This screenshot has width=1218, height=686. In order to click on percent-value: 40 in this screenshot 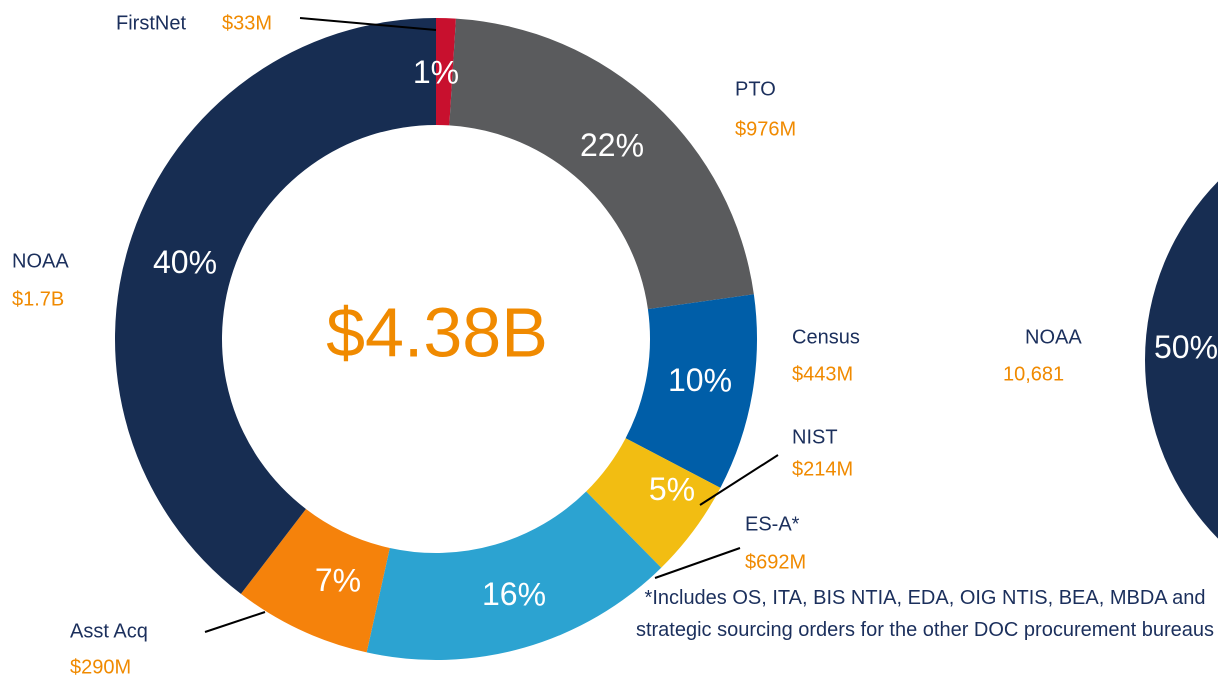, I will do `click(171, 262)`.